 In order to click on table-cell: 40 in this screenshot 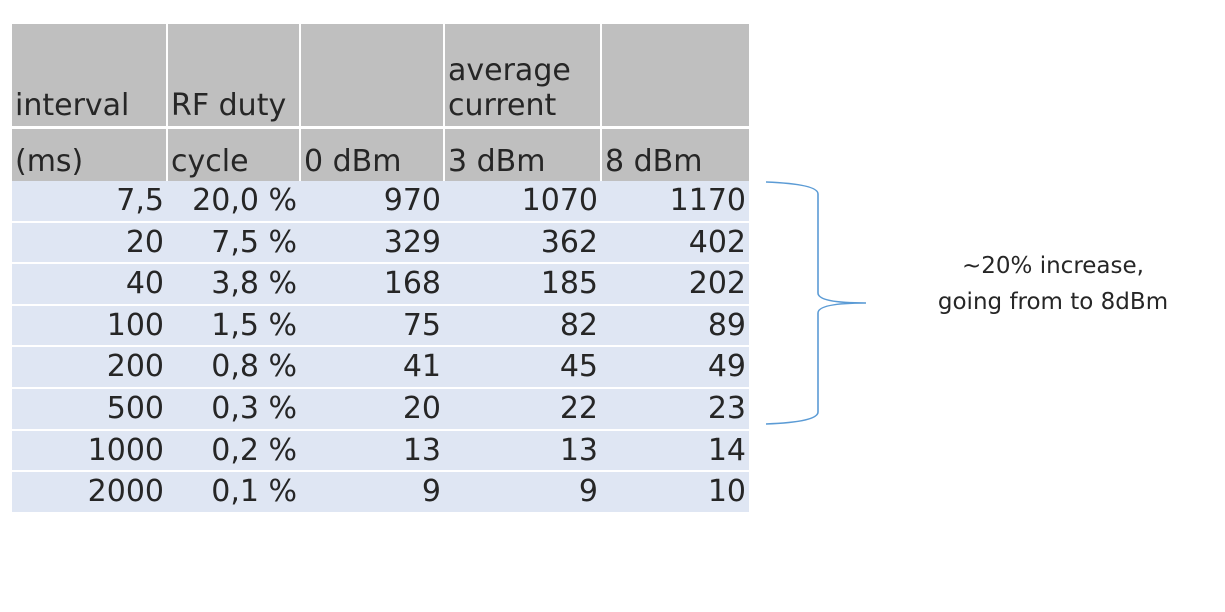, I will do `click(89, 283)`.